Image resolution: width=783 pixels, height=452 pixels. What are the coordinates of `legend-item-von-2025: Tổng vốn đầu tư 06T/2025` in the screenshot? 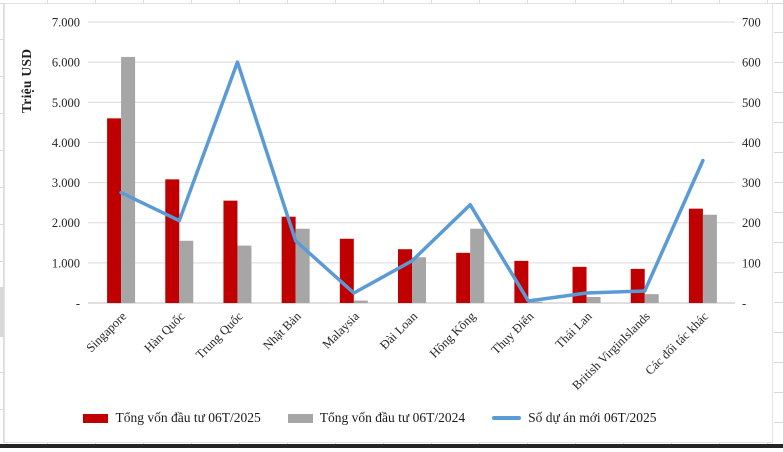 It's located at (172, 418).